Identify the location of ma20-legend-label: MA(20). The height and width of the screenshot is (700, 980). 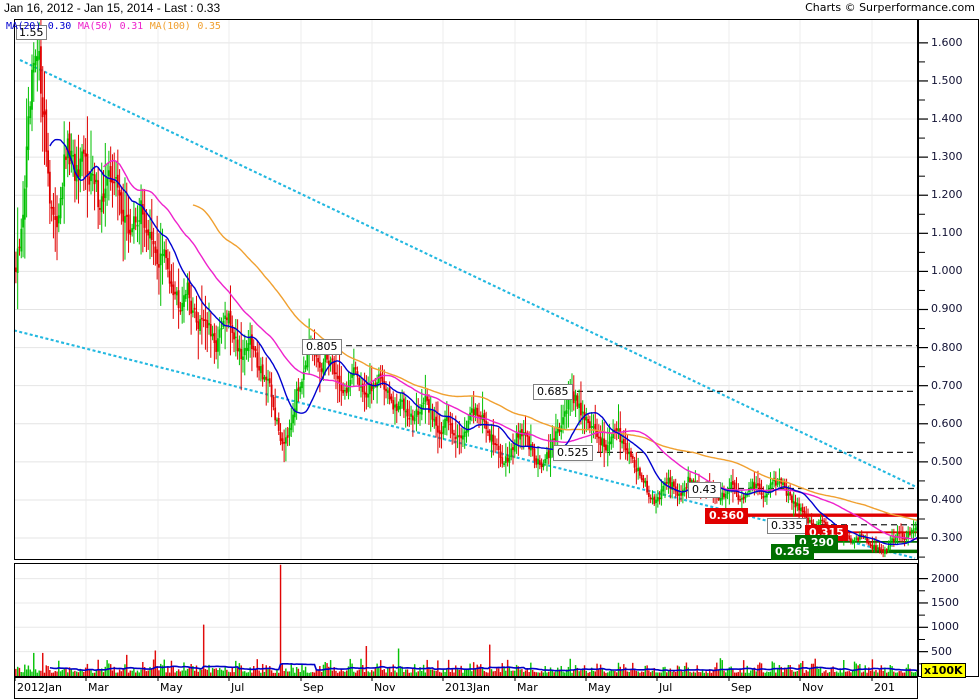
(23, 26).